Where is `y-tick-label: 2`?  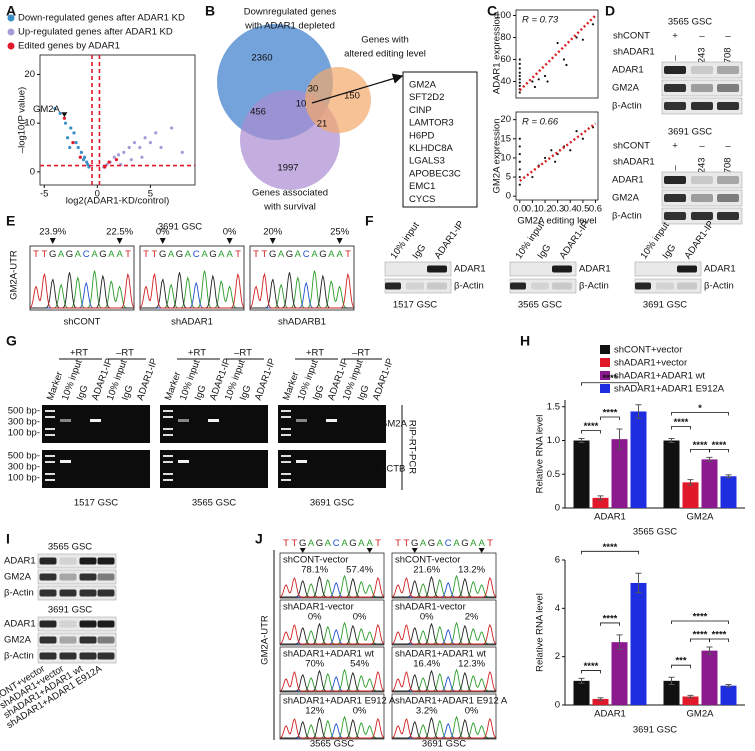 y-tick-label: 2 is located at coordinates (557, 656).